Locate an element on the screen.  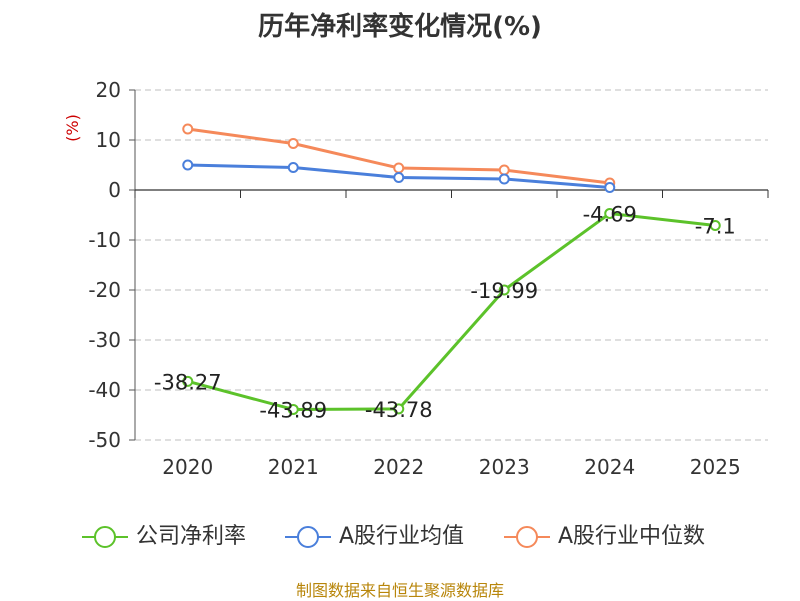
x-tick-label: 2024 is located at coordinates (609, 467).